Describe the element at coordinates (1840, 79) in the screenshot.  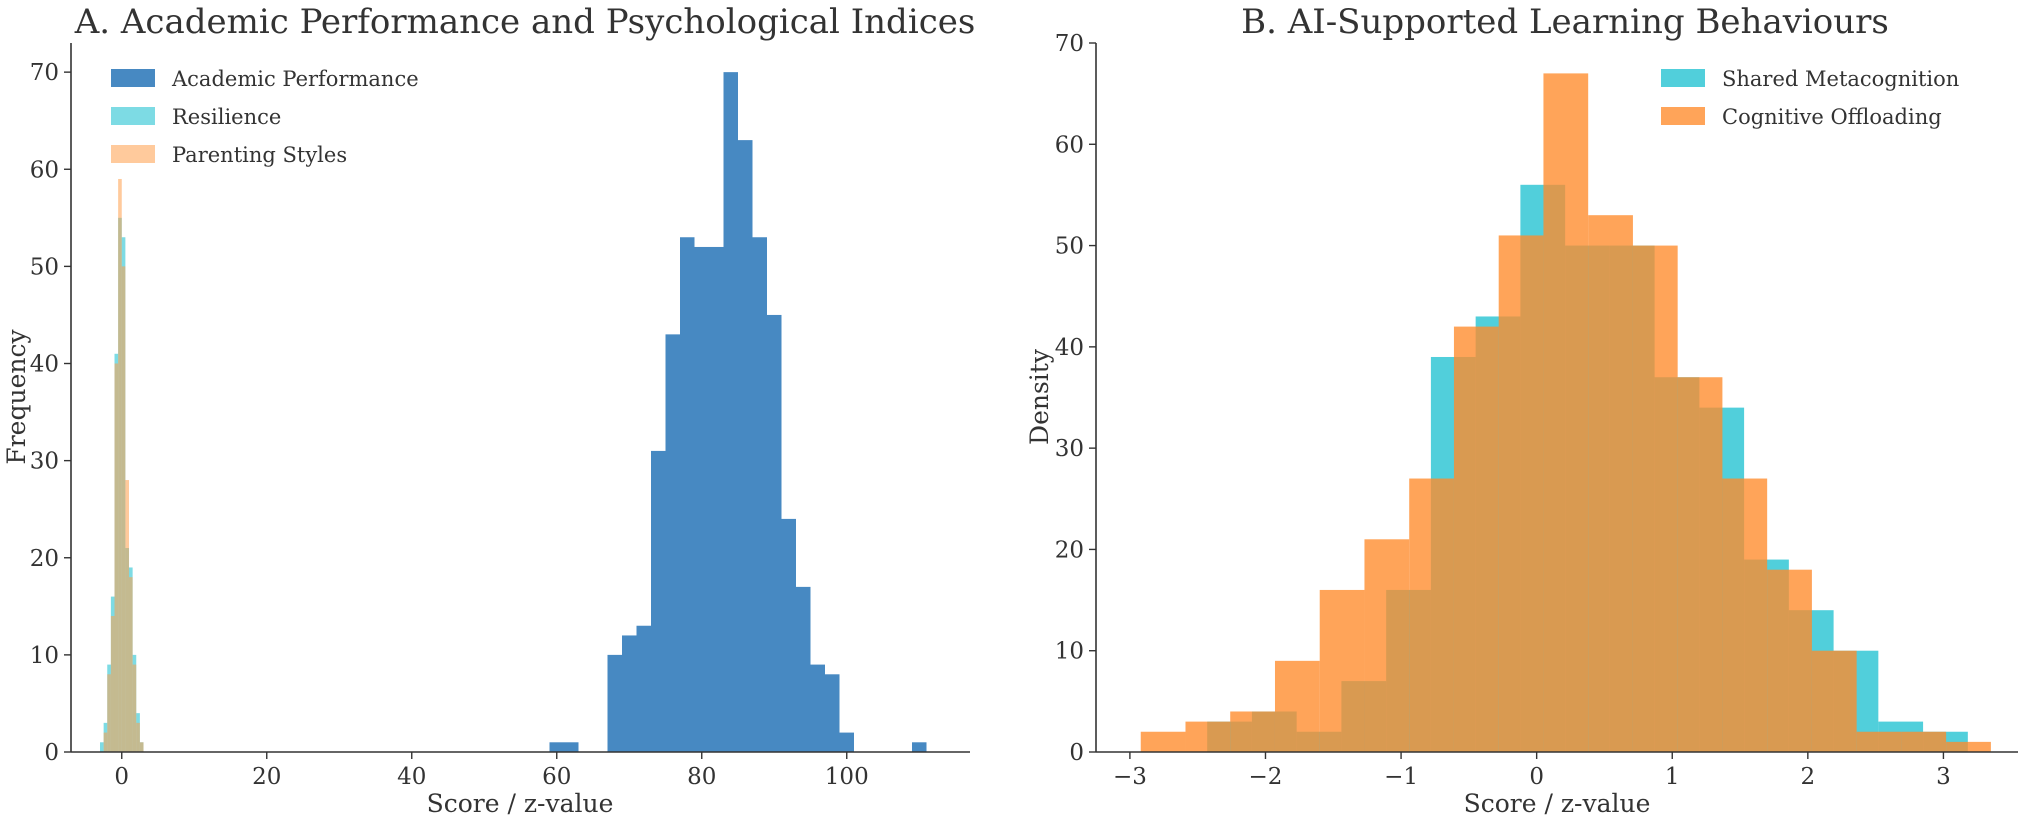
I see `legend-label-shared-metacognition: Shared Metacognition` at that location.